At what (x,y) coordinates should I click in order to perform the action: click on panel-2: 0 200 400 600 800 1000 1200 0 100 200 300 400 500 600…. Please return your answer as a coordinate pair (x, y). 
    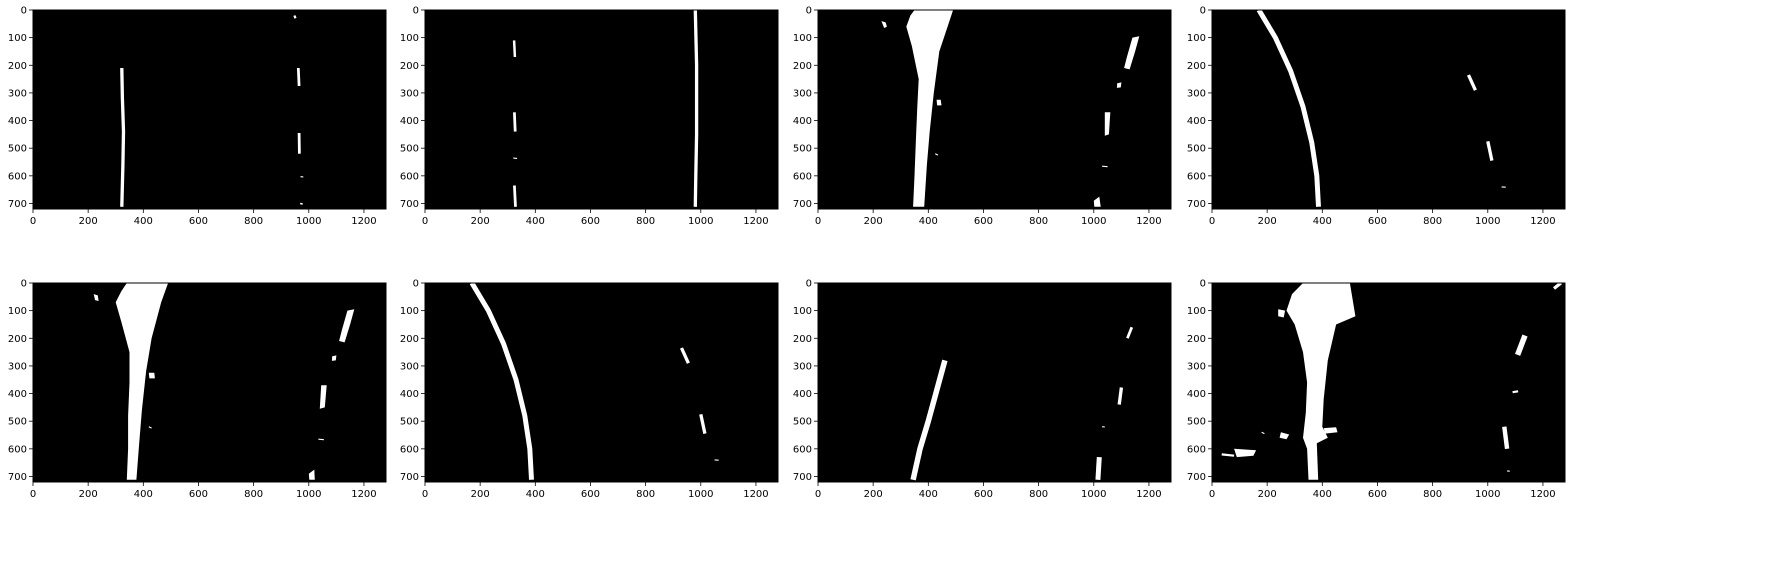
    Looking at the image, I should click on (589, 116).